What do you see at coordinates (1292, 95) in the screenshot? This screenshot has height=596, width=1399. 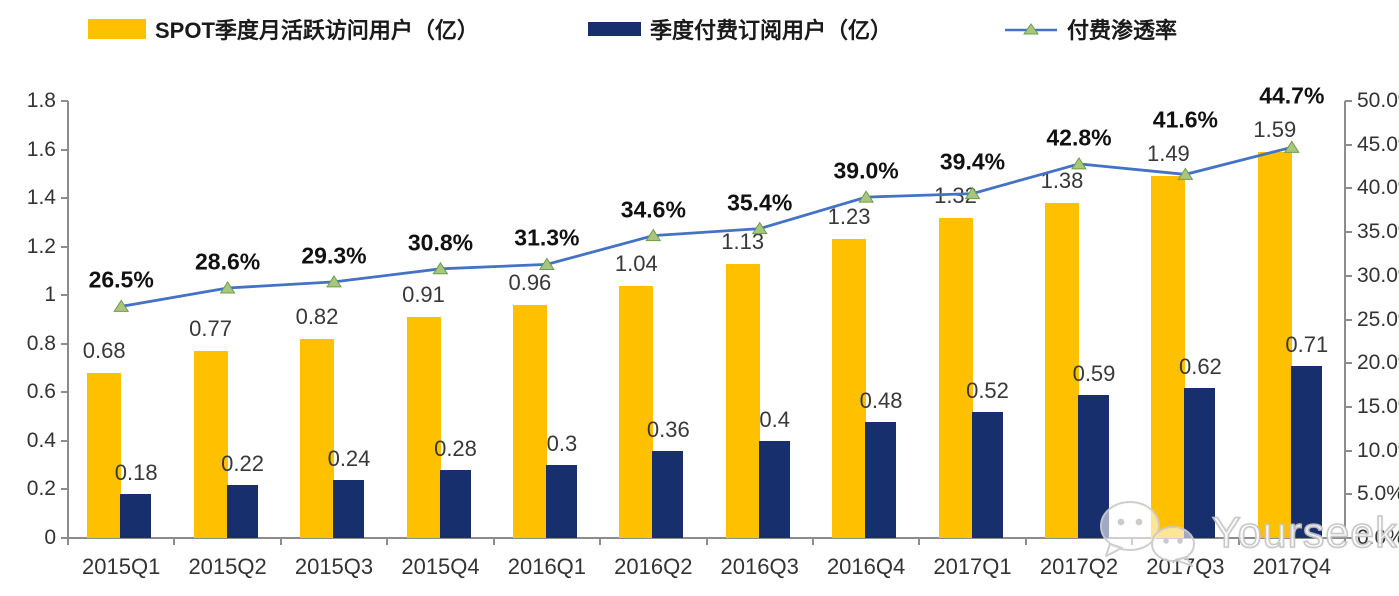 I see `penetration-label: 44.7%` at bounding box center [1292, 95].